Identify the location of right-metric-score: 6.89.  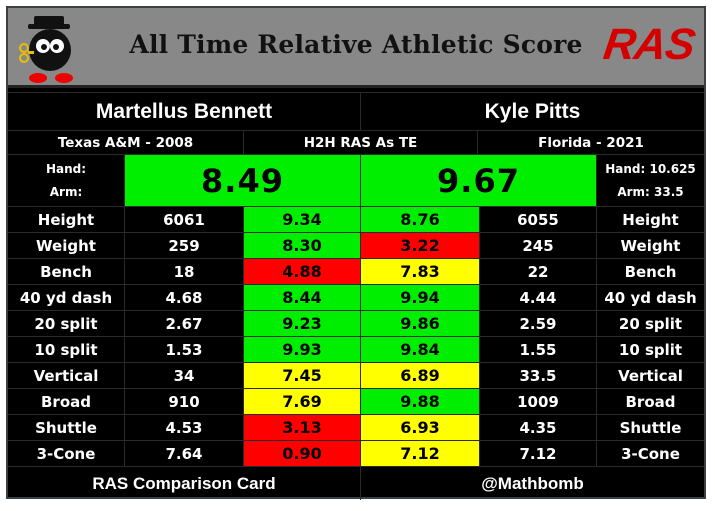
(420, 375).